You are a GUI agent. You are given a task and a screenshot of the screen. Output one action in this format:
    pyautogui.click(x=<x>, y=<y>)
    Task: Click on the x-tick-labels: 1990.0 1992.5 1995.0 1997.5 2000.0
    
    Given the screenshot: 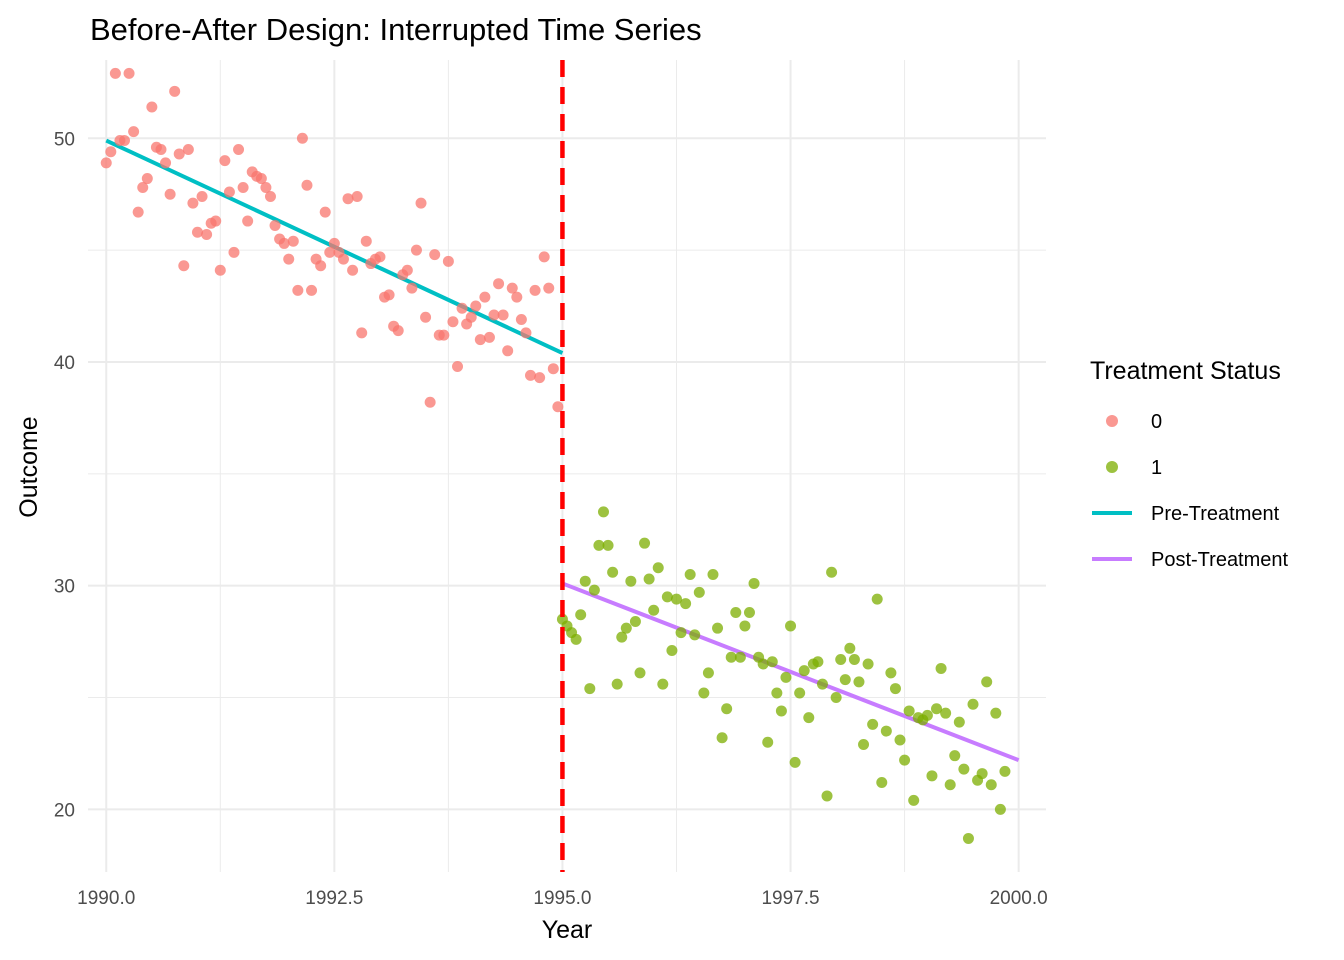 What is the action you would take?
    pyautogui.click(x=562, y=898)
    